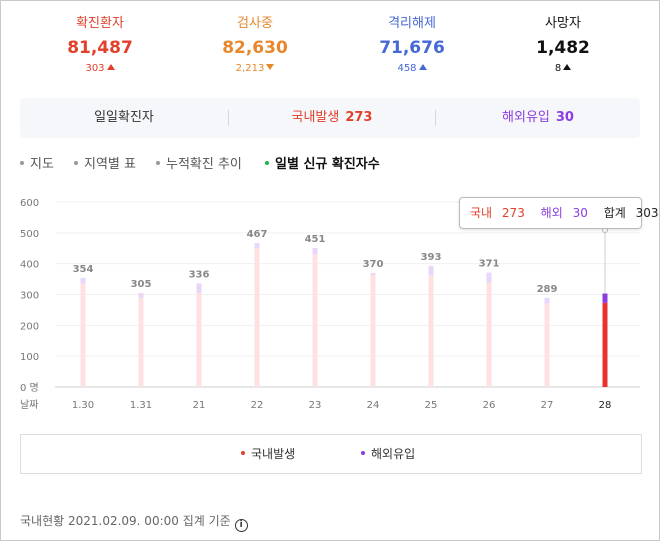  What do you see at coordinates (29, 234) in the screenshot?
I see `y-tick-label: 500` at bounding box center [29, 234].